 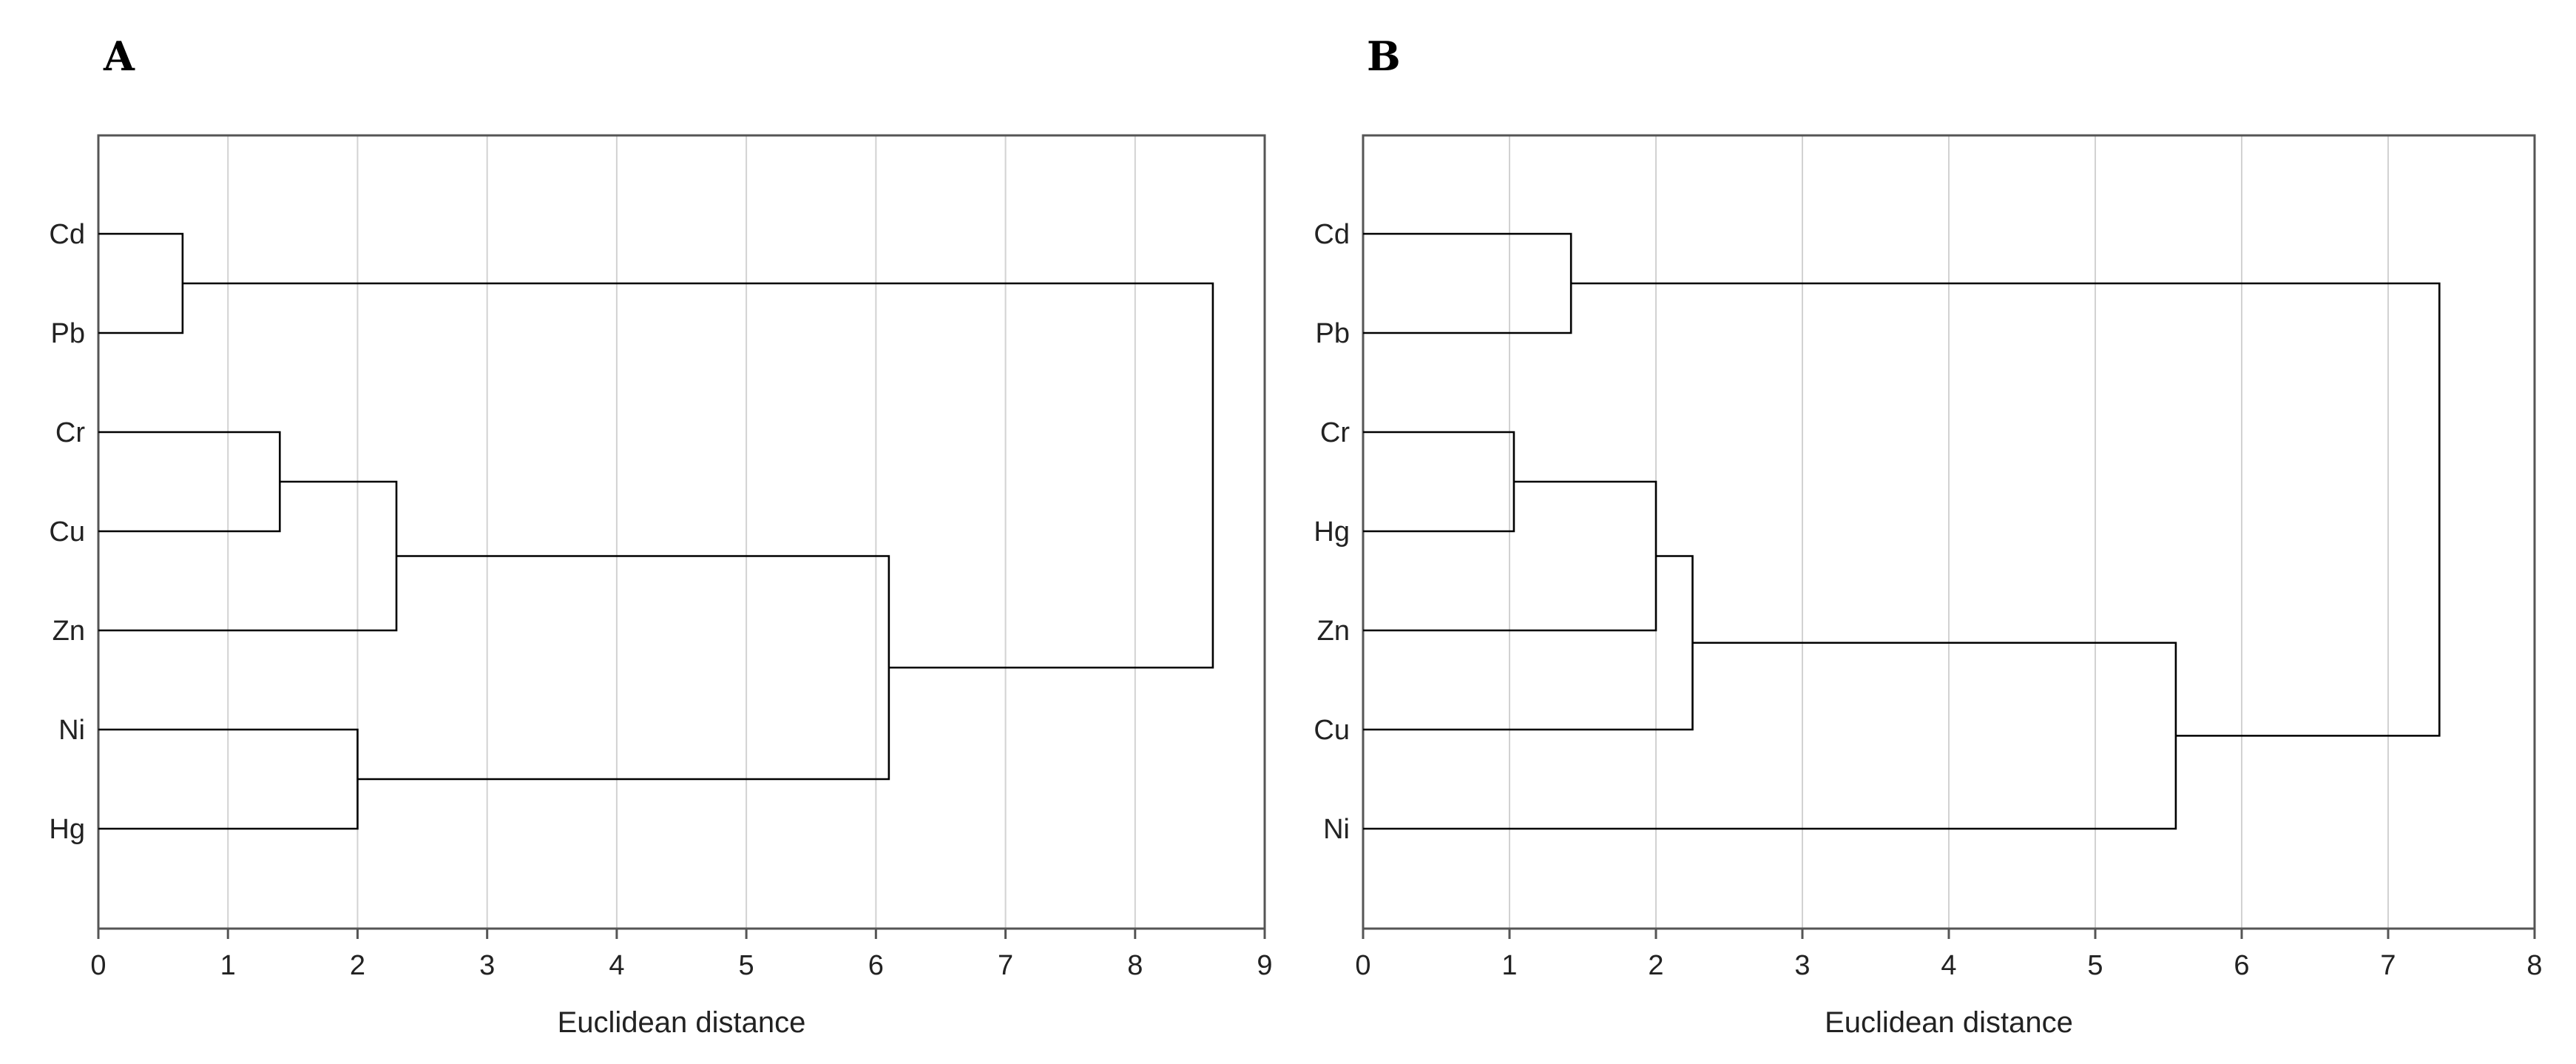 What do you see at coordinates (119, 56) in the screenshot?
I see `panel-label-a: A` at bounding box center [119, 56].